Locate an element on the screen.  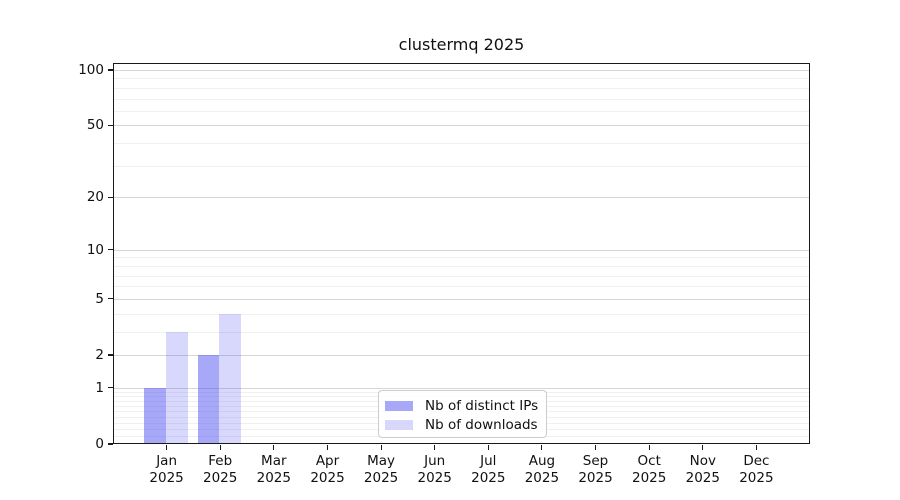
x-tick-label: Aug 2025 is located at coordinates (542, 469).